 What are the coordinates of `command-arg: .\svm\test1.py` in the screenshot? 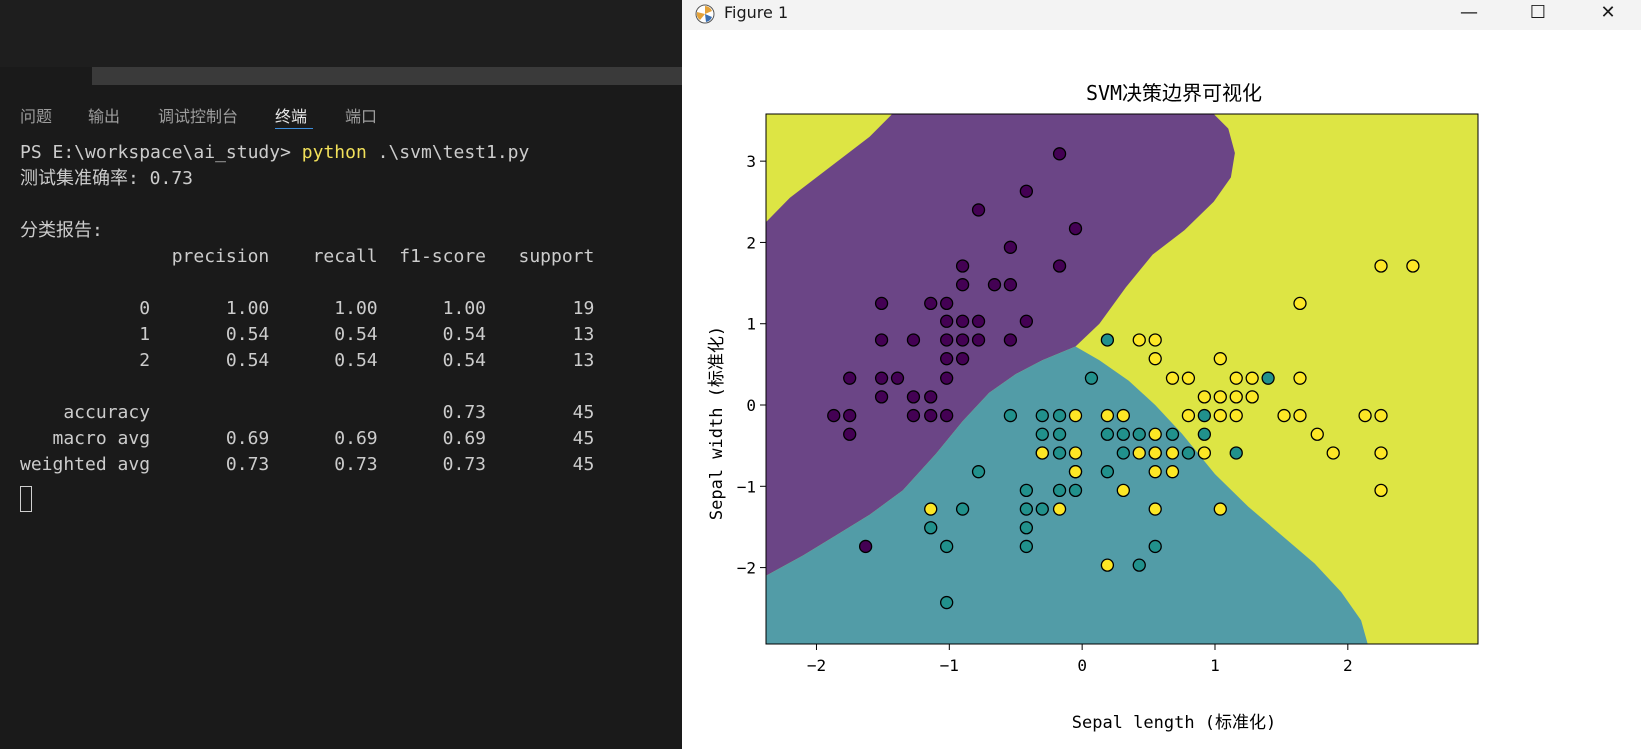 It's located at (448, 152).